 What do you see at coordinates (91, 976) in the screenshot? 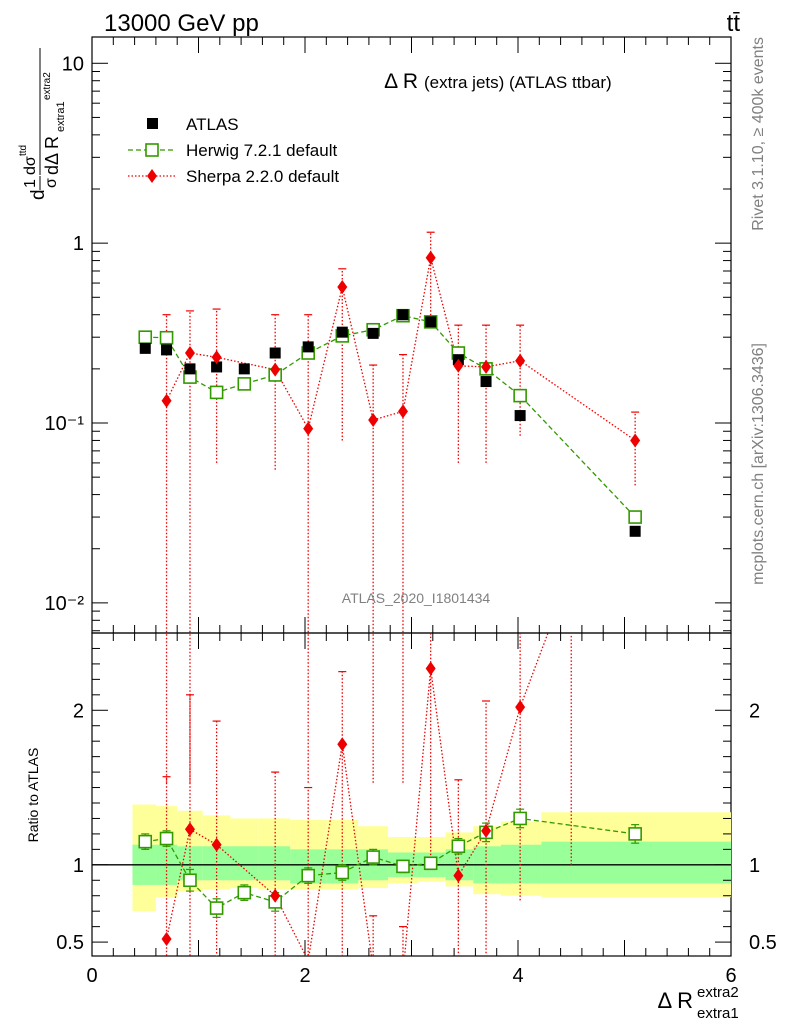
I see `x-tick-label: 0` at bounding box center [91, 976].